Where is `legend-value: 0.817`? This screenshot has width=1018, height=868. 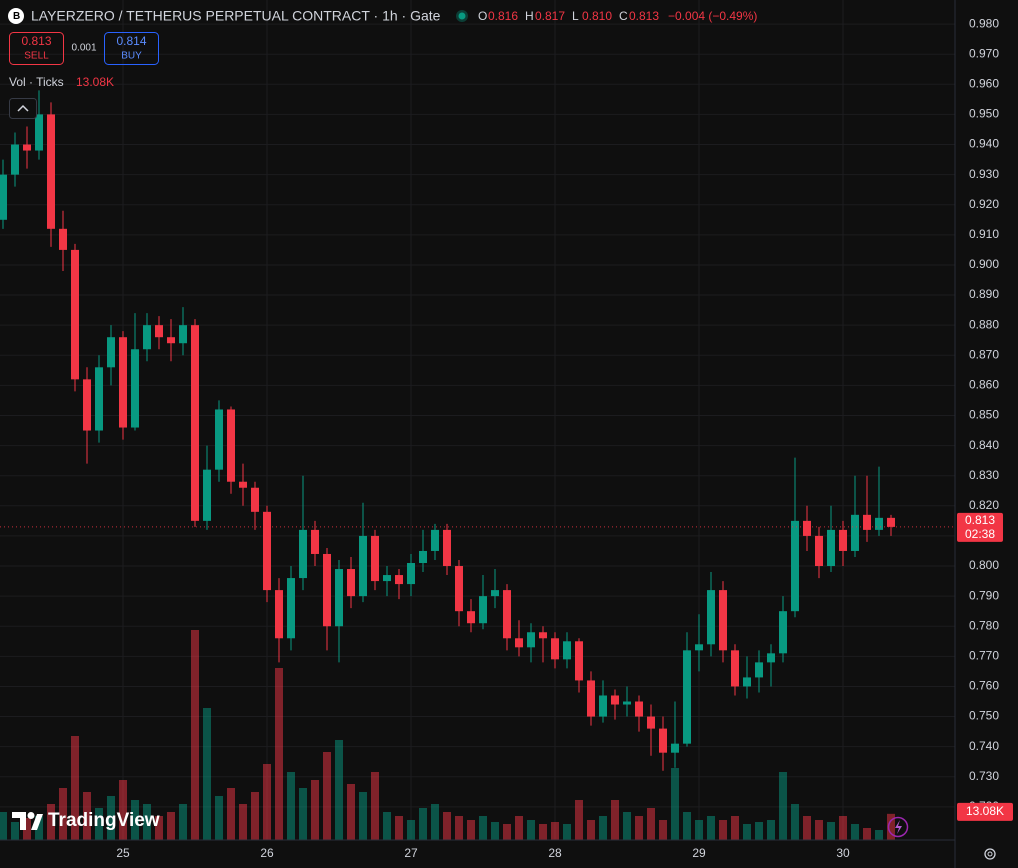
legend-value: 0.817 is located at coordinates (550, 16).